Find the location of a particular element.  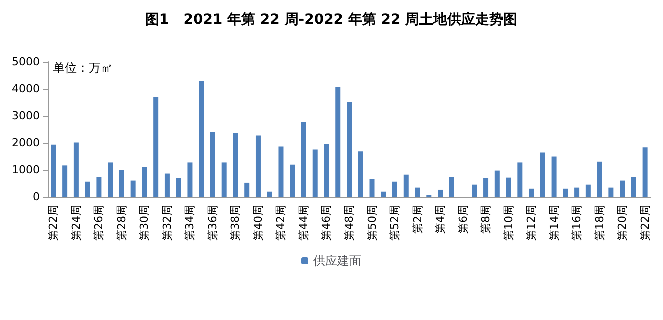

y-axis-title: 单位：万㎡ is located at coordinates (83, 68).